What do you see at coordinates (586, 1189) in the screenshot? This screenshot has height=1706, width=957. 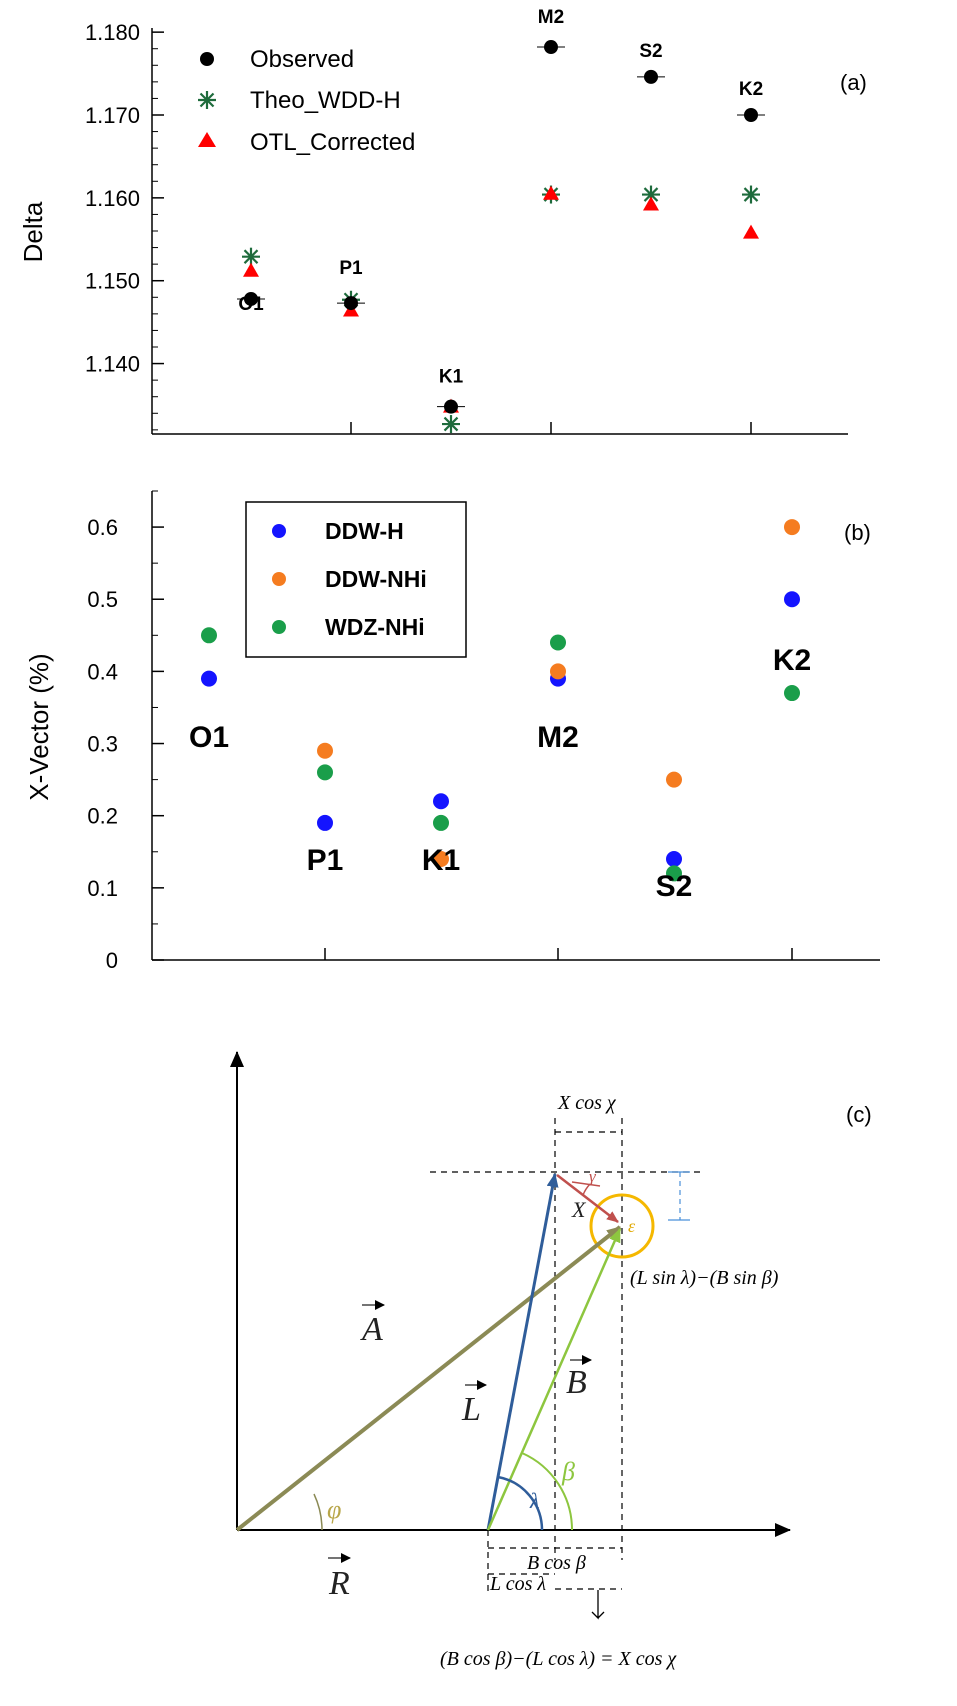 I see `gamma-arc` at bounding box center [586, 1189].